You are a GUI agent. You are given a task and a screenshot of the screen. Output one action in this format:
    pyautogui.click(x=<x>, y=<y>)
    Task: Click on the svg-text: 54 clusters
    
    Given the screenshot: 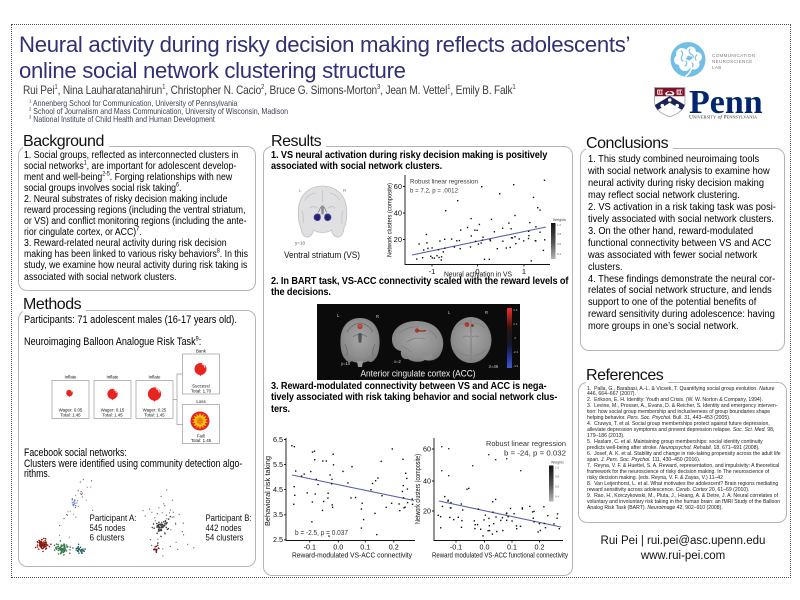 What is the action you would take?
    pyautogui.click(x=225, y=538)
    